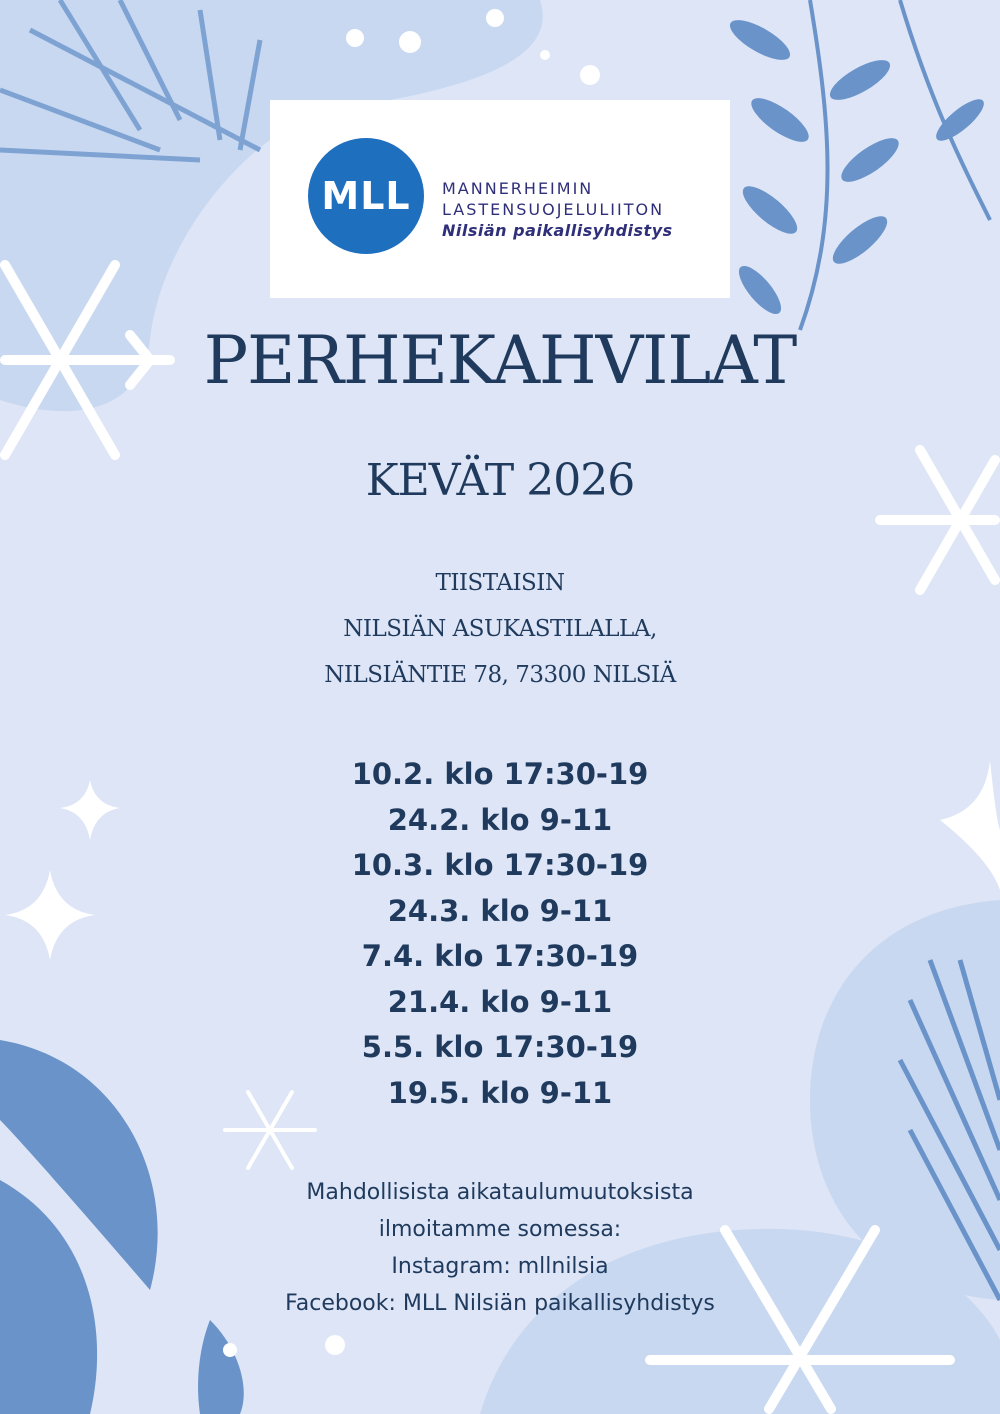 The image size is (1000, 1414). I want to click on palm-leaf-bottom-right-icon, so click(948, 1130).